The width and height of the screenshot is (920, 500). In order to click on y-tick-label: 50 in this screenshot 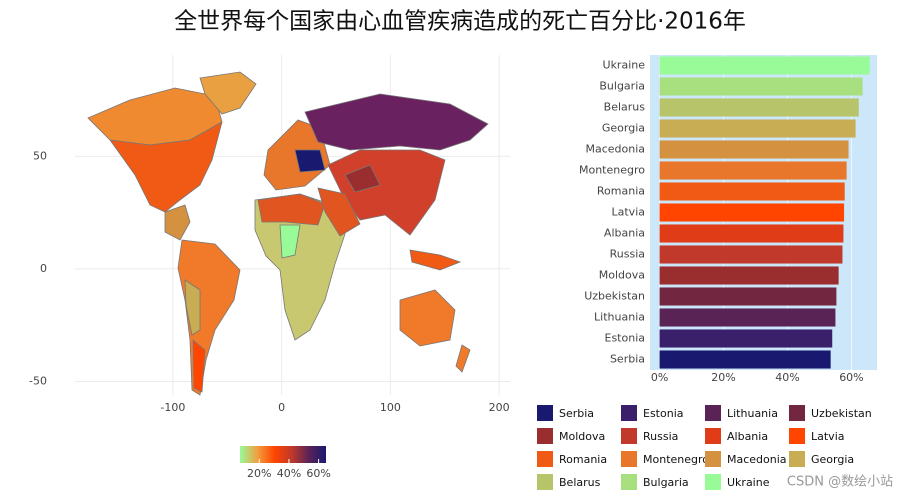, I will do `click(40, 155)`.